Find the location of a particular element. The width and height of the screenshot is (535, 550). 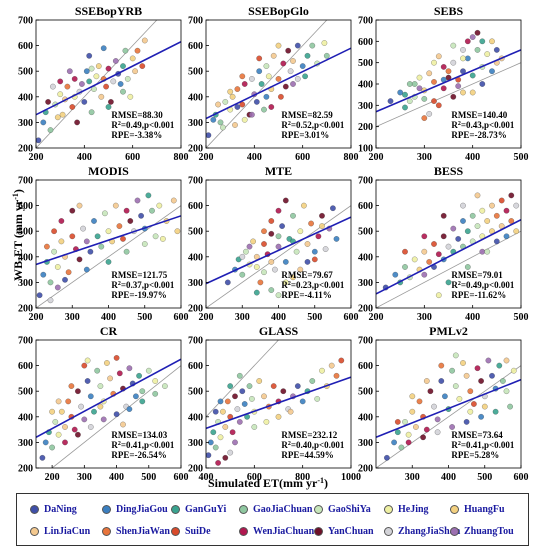

y-tick-label: 500 is located at coordinates (195, 72).